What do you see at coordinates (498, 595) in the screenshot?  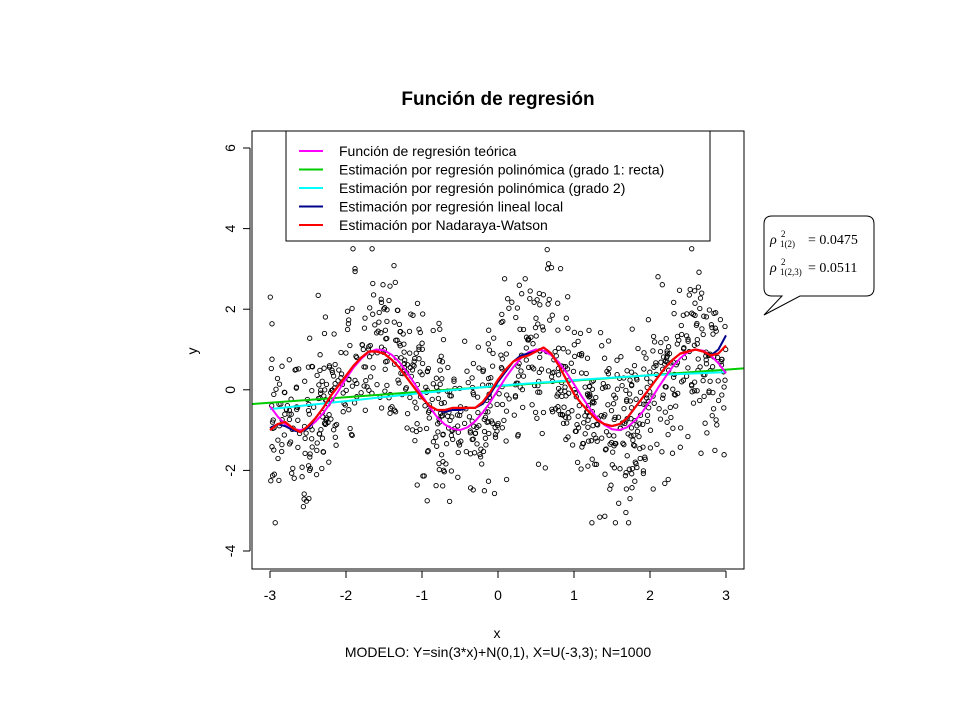 I see `x-tick-label: 0` at bounding box center [498, 595].